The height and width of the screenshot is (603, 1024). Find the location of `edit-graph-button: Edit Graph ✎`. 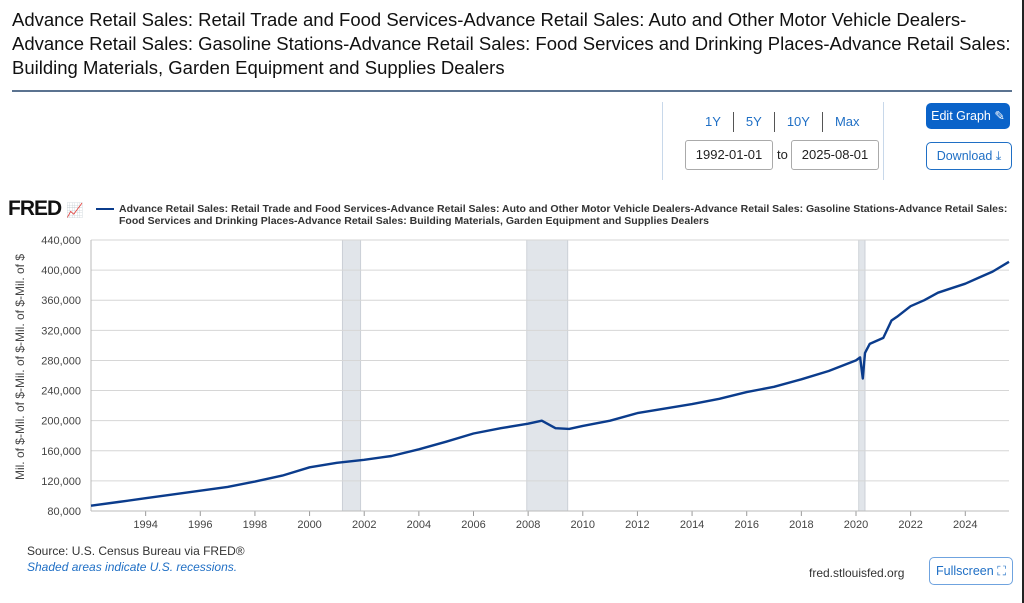

edit-graph-button: Edit Graph ✎ is located at coordinates (968, 116).